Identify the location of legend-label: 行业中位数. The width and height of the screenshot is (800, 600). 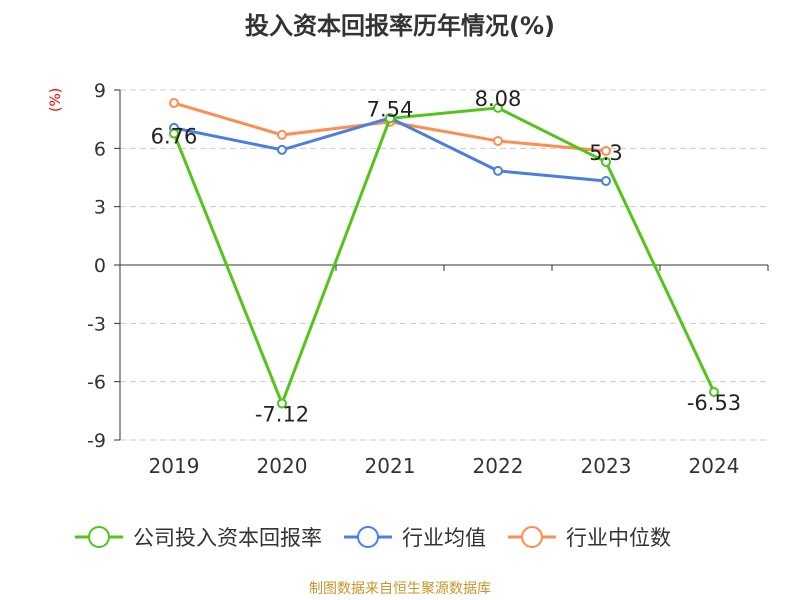
(618, 538).